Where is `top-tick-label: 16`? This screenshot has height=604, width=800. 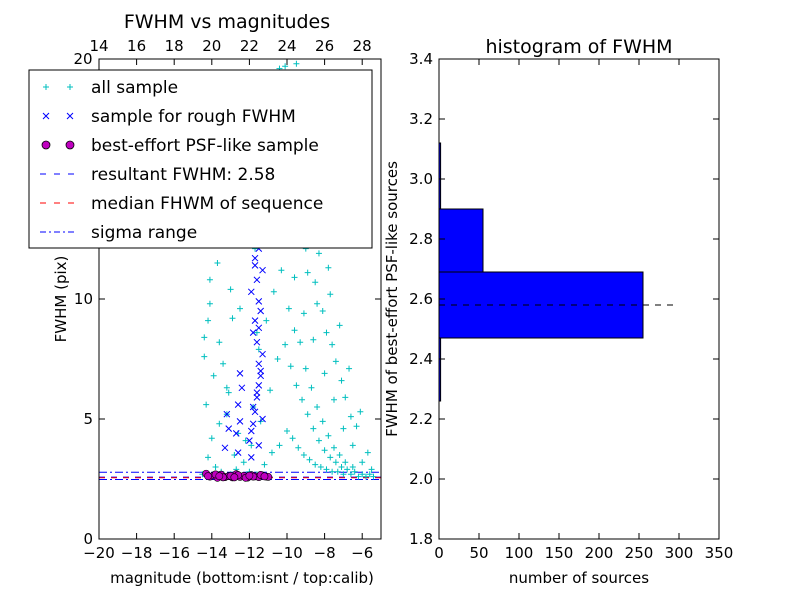 top-tick-label: 16 is located at coordinates (136, 46).